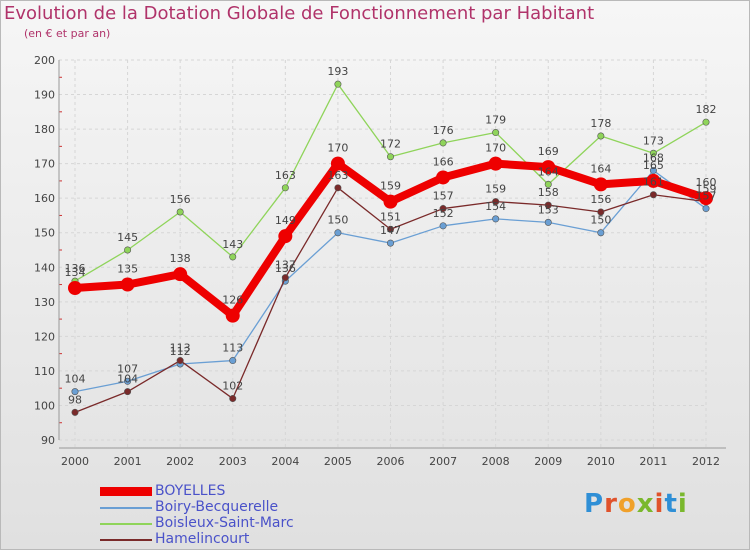  I want to click on x-tick-label: 2002, so click(180, 461).